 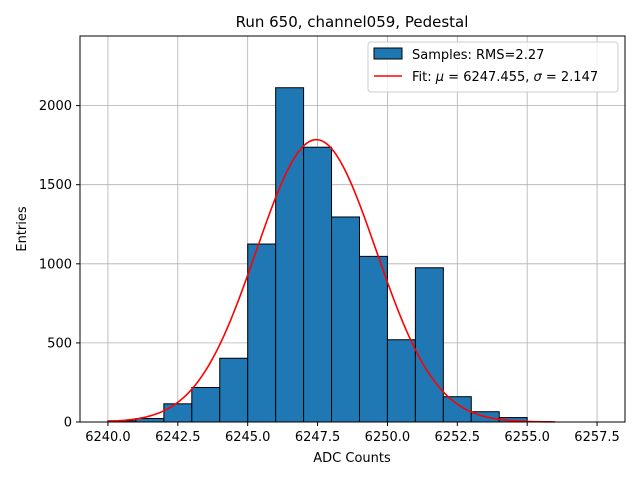 What do you see at coordinates (439, 77) in the screenshot?
I see `legend-mu-symbol: μ` at bounding box center [439, 77].